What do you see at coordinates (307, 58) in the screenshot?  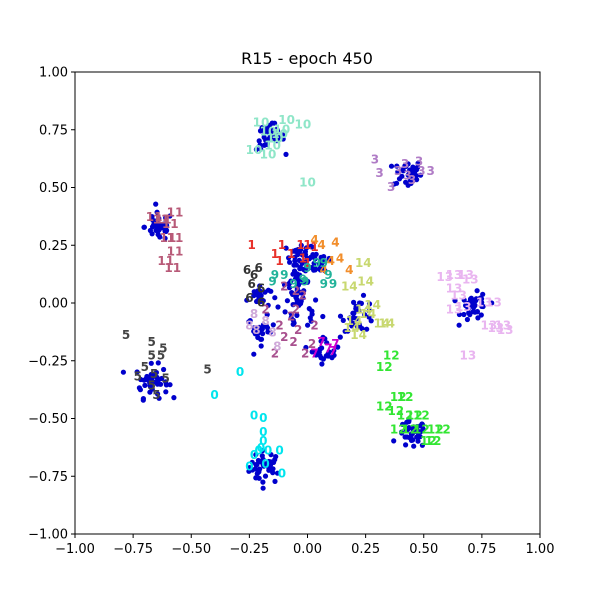 I see `chart-title: R15 - epoch 450` at bounding box center [307, 58].